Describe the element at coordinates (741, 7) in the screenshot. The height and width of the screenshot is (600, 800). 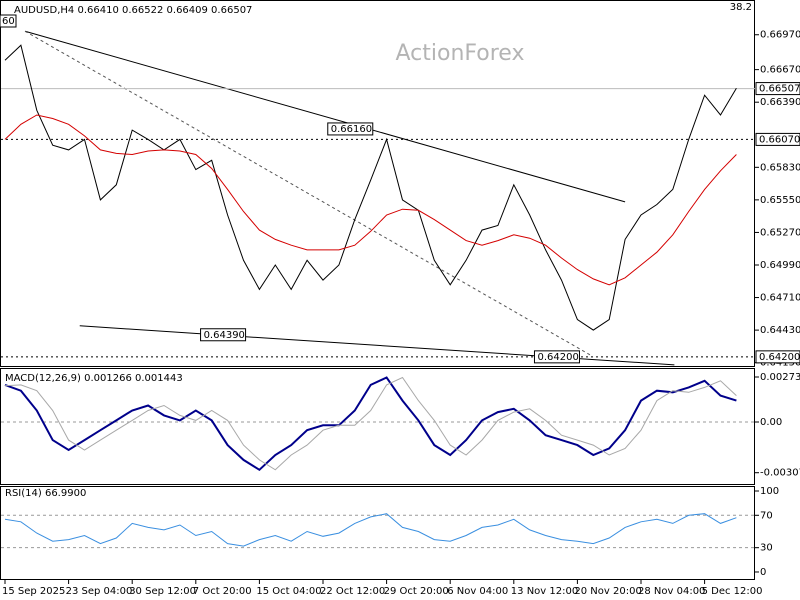
I see `corner-label: 38.2` at that location.